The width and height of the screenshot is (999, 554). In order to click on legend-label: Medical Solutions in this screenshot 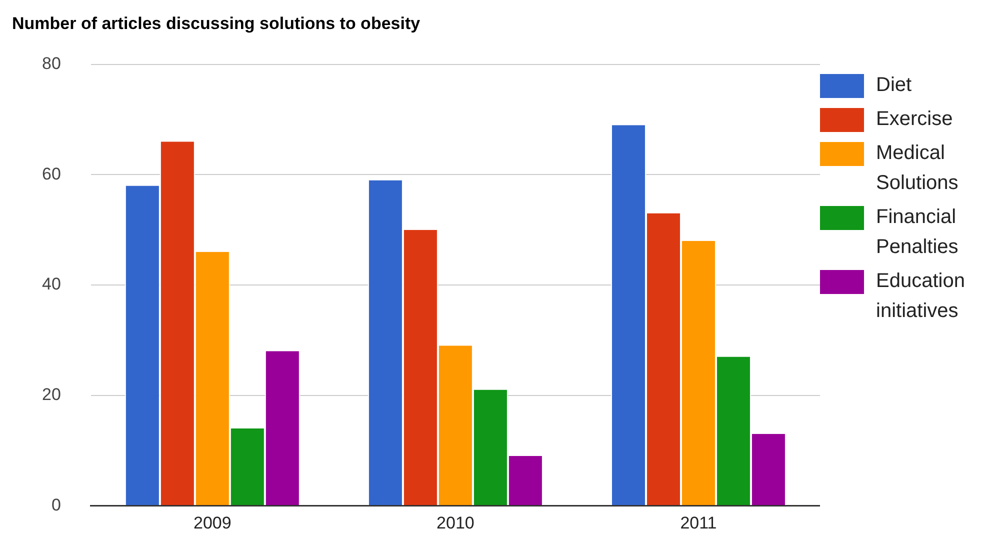, I will do `click(918, 168)`.